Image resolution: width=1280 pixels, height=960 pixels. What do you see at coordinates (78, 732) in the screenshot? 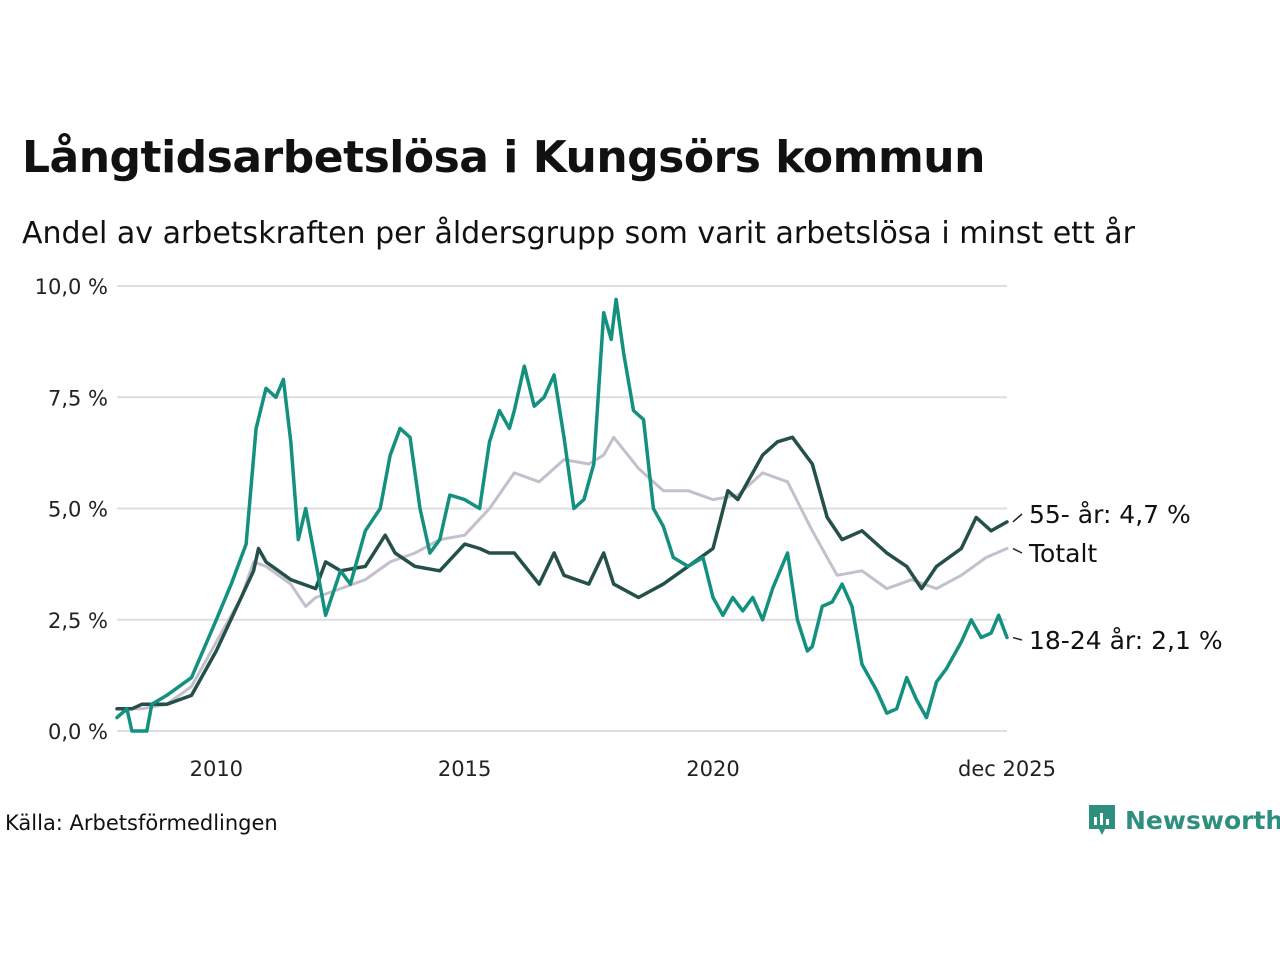
I see `y-tick-label: 0,0 %` at bounding box center [78, 732].